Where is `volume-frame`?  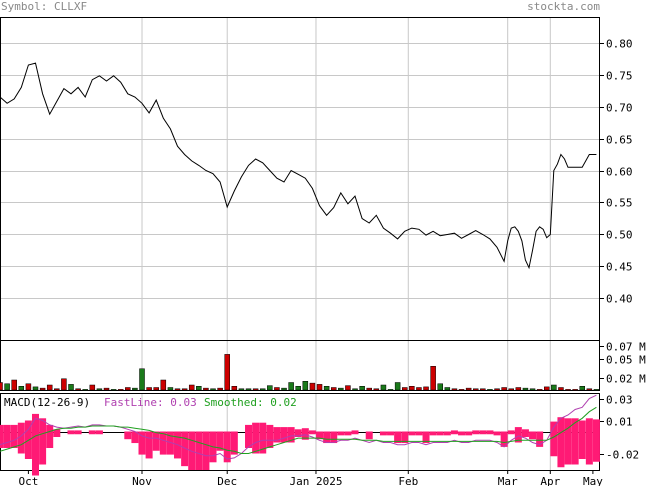 volume-frame is located at coordinates (300, 365).